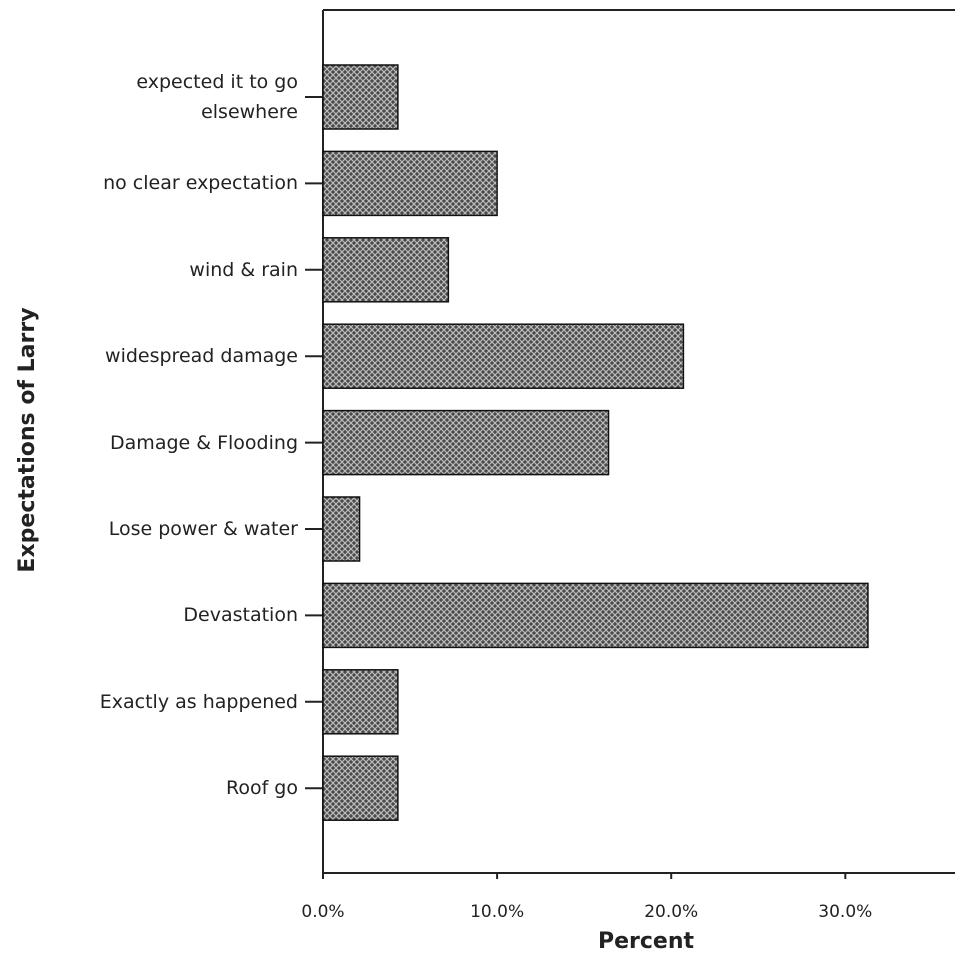 This screenshot has height=956, width=955. Describe the element at coordinates (240, 615) in the screenshot. I see `y-tick-label: Devastation` at that location.